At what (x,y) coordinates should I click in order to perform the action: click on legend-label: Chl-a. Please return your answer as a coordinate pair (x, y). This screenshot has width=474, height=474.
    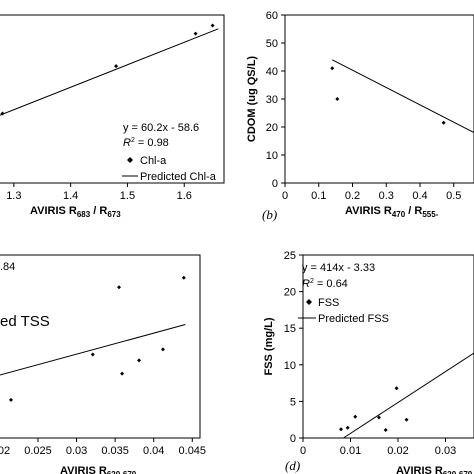
    Looking at the image, I should click on (153, 161).